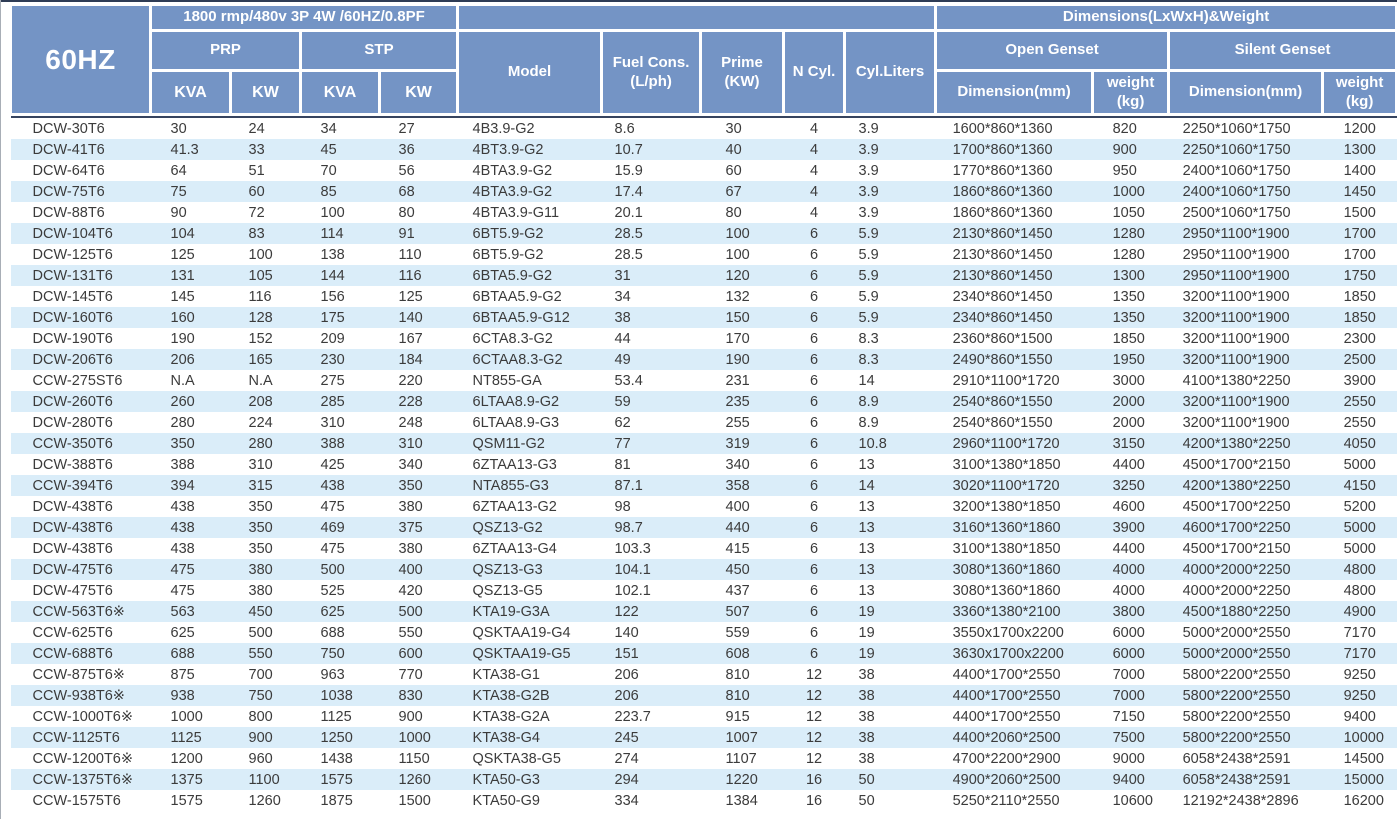 This screenshot has width=1397, height=819. What do you see at coordinates (516, 758) in the screenshot?
I see `cell-engine-model: QSKTA38-G5` at bounding box center [516, 758].